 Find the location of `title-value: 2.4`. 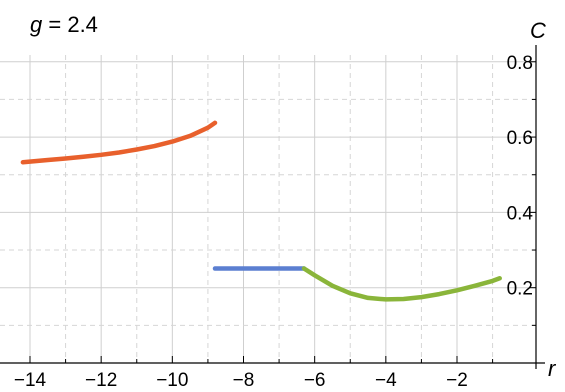

title-value: 2.4 is located at coordinates (82, 24).